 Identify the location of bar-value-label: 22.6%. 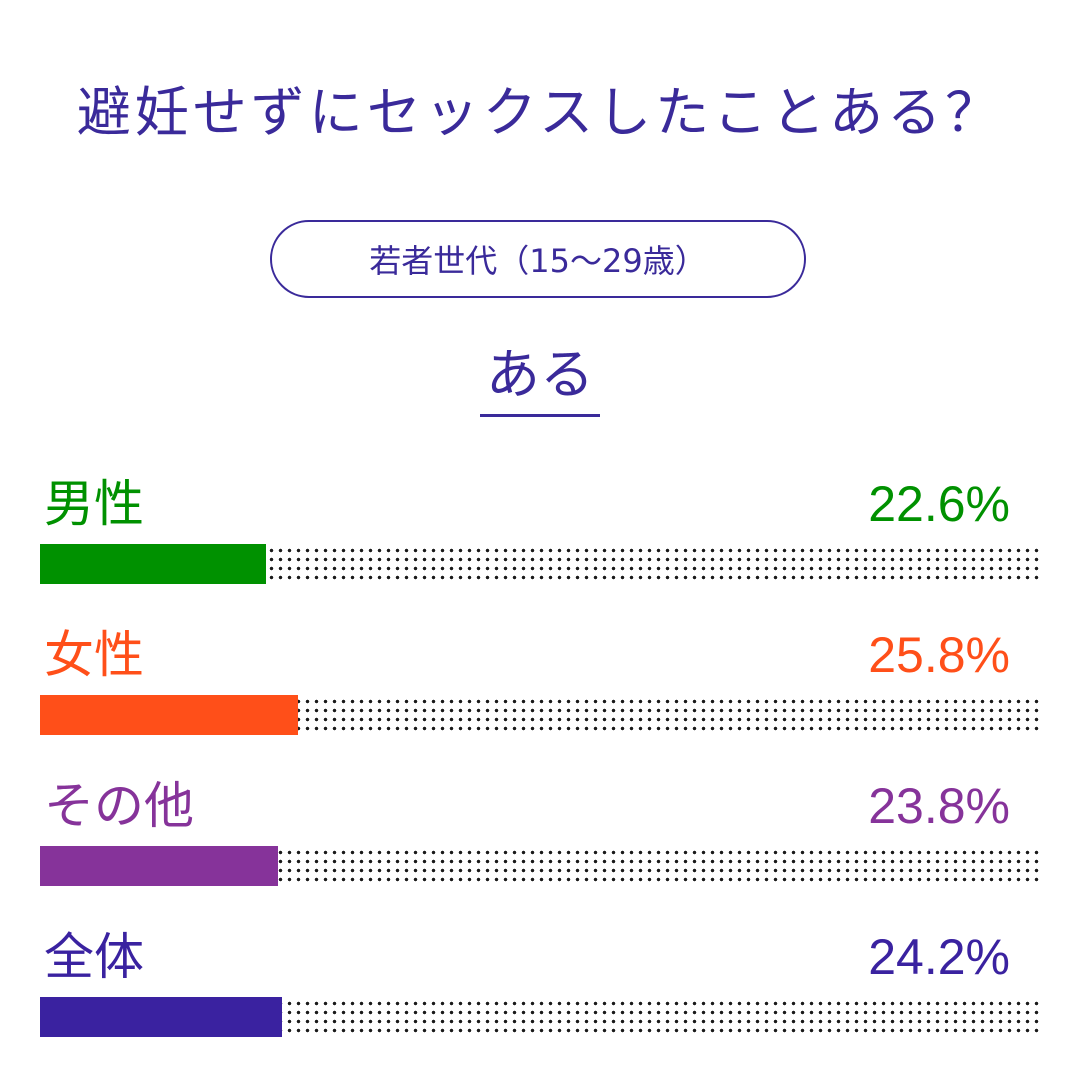
(939, 504).